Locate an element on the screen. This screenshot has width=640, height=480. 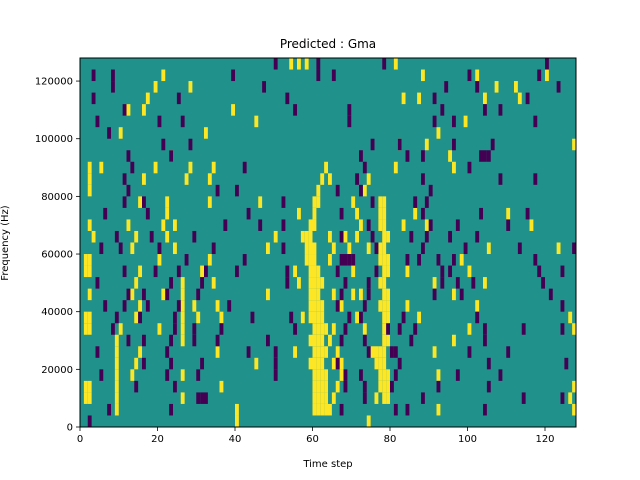
y-tick-label: 40000 is located at coordinates (57, 312).